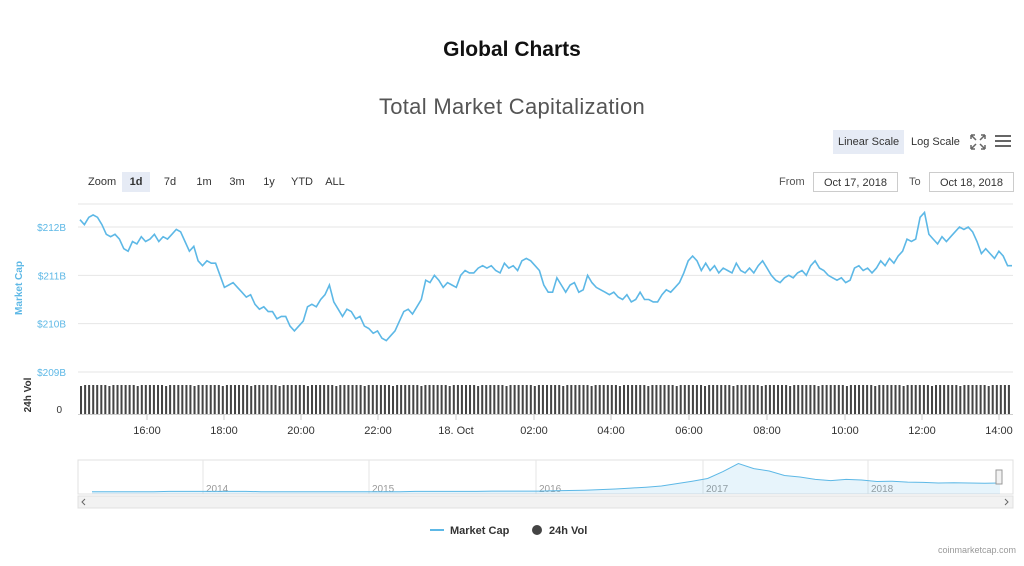 This screenshot has width=1024, height=566. What do you see at coordinates (935, 142) in the screenshot?
I see `log-scale-button: Log Scale` at bounding box center [935, 142].